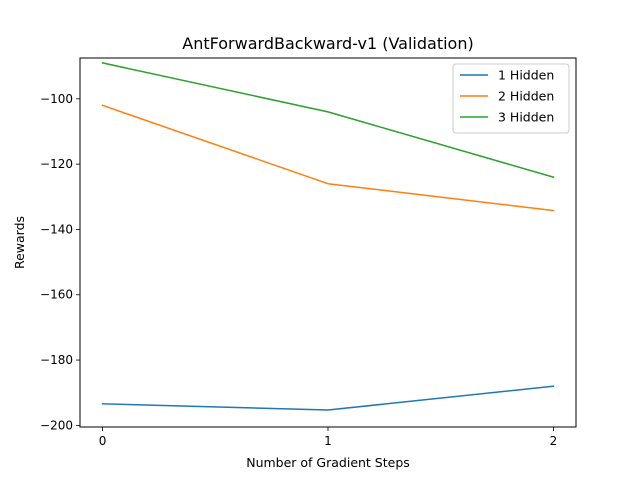  I want to click on y-axis-label: Rewards, so click(19, 242).